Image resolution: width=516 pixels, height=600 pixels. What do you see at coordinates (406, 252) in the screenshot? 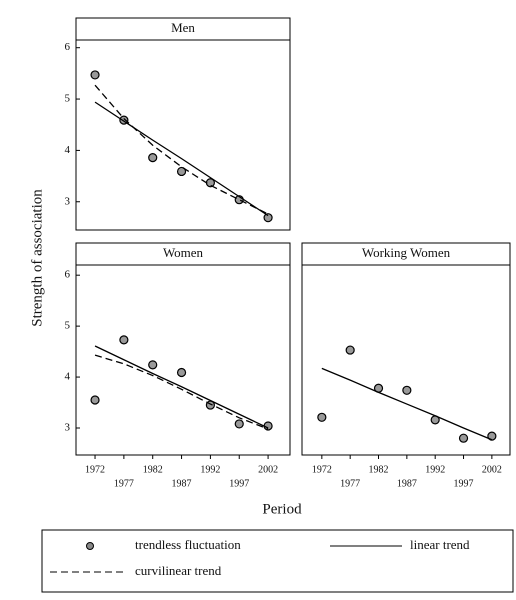
I see `panel-title: Working Women` at bounding box center [406, 252].